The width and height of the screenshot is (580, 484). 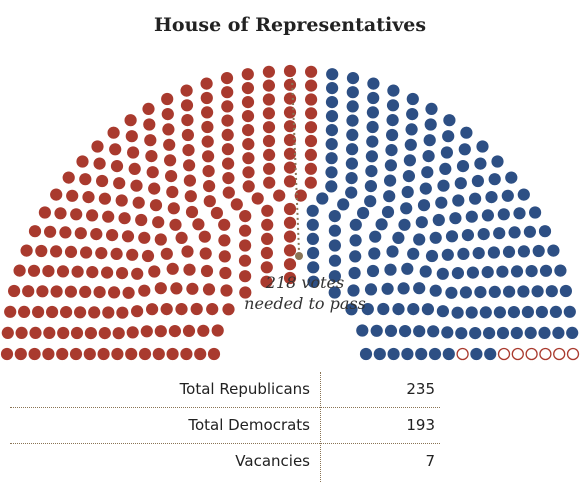 I want to click on row-label-vacancies: Vacancies, so click(x=272, y=461).